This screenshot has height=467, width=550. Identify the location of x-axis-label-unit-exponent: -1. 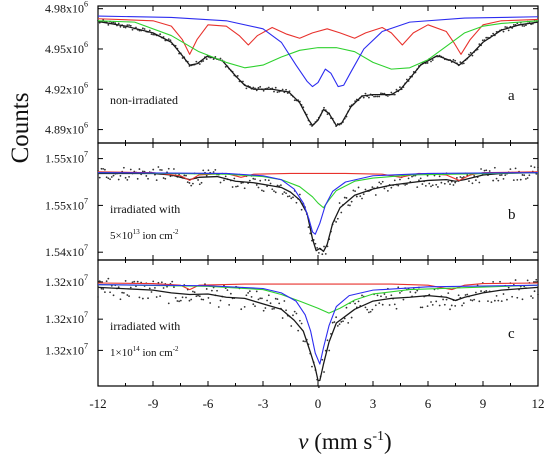
(378, 436).